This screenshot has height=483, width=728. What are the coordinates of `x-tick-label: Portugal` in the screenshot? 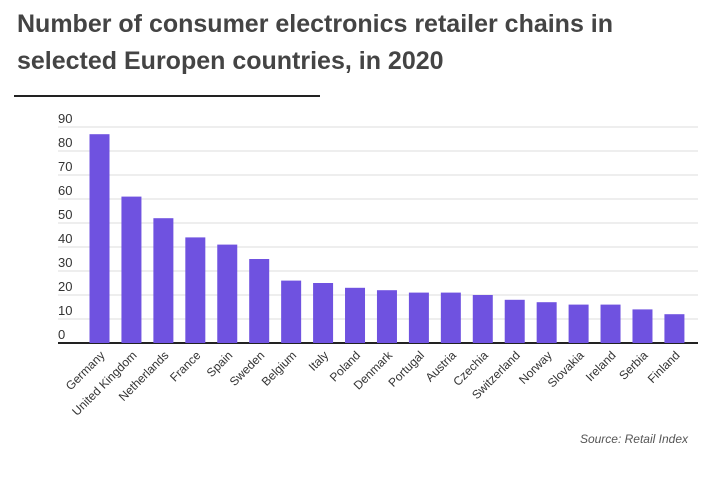 It's located at (407, 369).